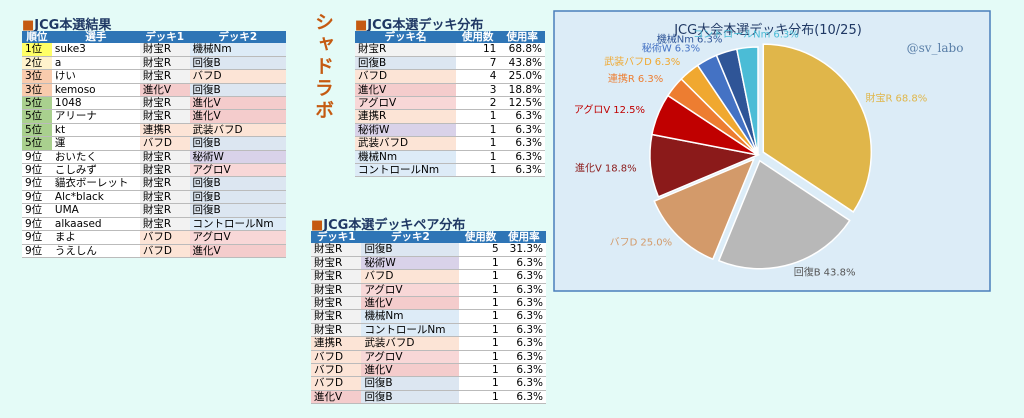 The image size is (1024, 418). Describe the element at coordinates (428, 276) in the screenshot. I see `table-row: 財宝R バフD 1 6.3%` at that location.